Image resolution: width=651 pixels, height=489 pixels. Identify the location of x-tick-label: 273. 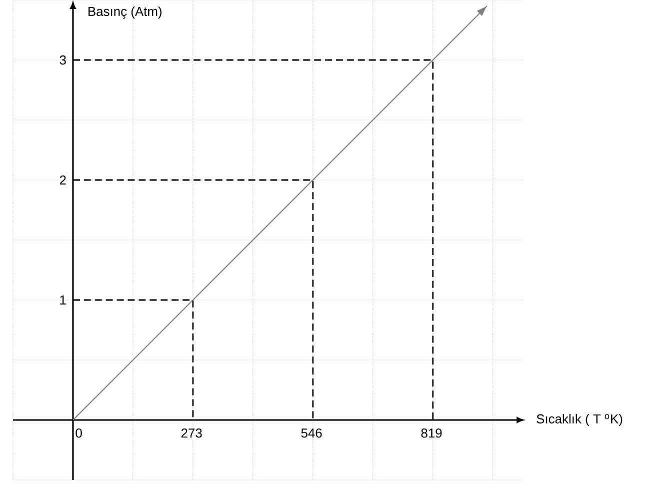
(191, 433).